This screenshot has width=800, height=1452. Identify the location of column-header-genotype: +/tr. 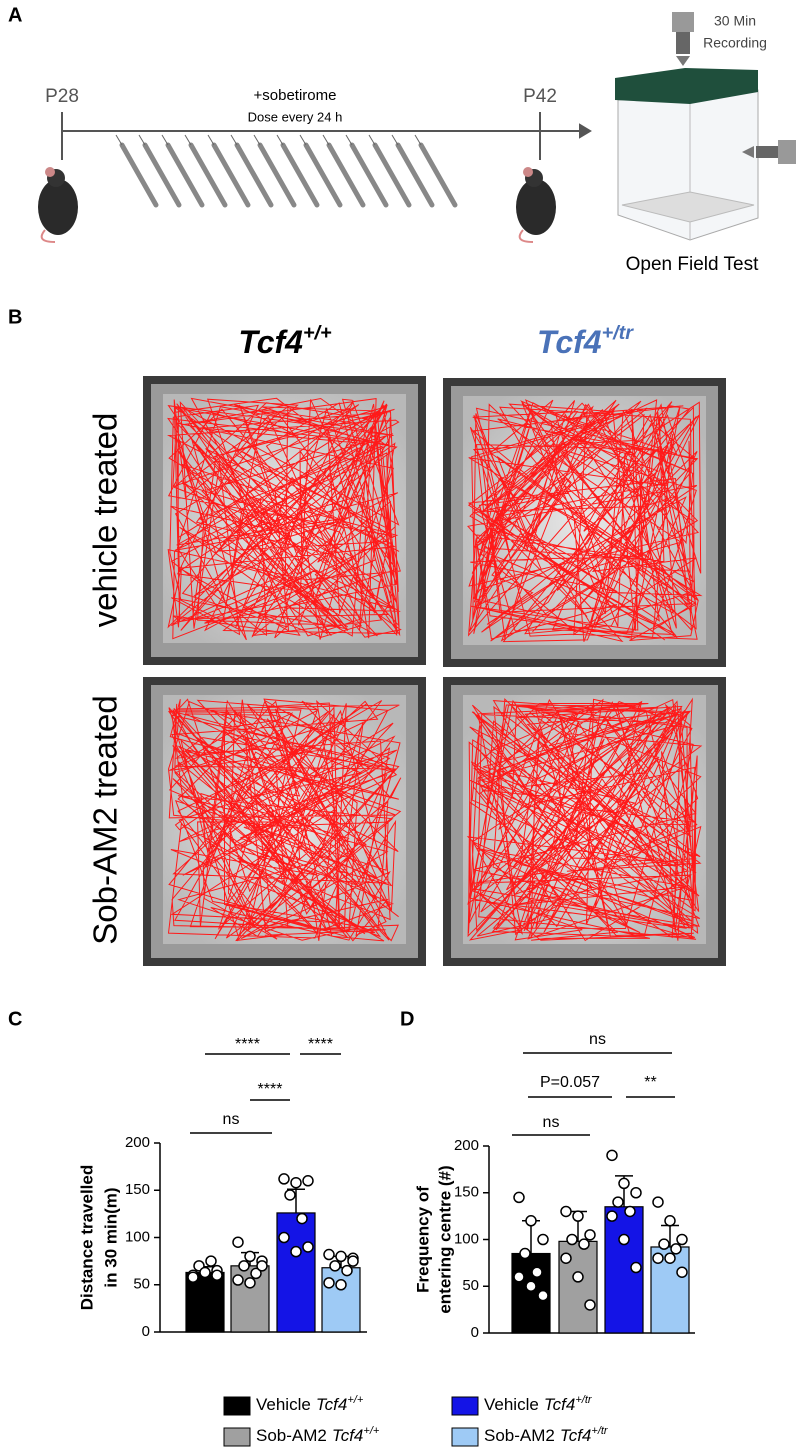
(618, 333).